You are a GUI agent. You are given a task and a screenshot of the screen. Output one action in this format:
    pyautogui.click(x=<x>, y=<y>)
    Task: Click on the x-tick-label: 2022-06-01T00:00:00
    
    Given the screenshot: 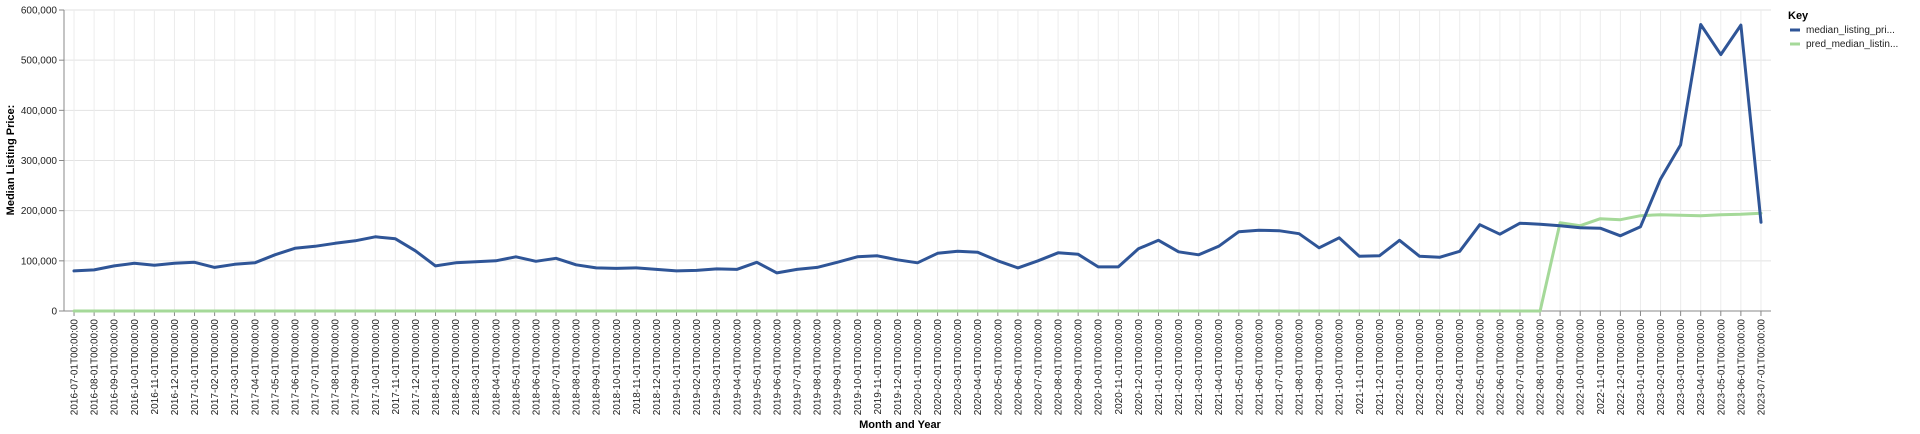 What is the action you would take?
    pyautogui.click(x=1500, y=367)
    